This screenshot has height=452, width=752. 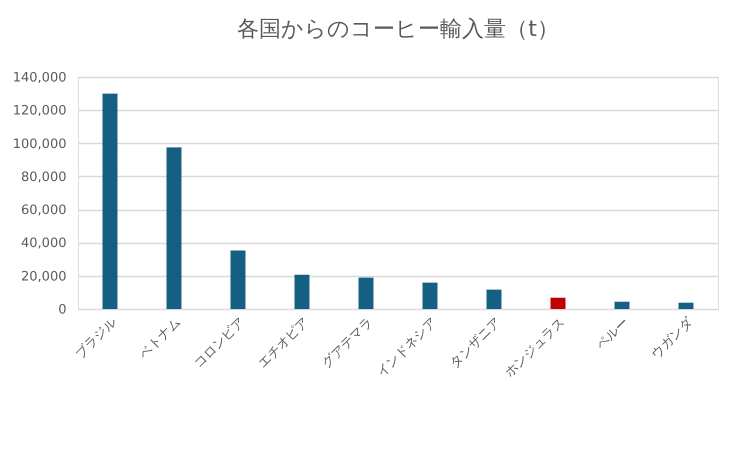 What do you see at coordinates (219, 343) in the screenshot?
I see `x-tick-label: コロンビア` at bounding box center [219, 343].